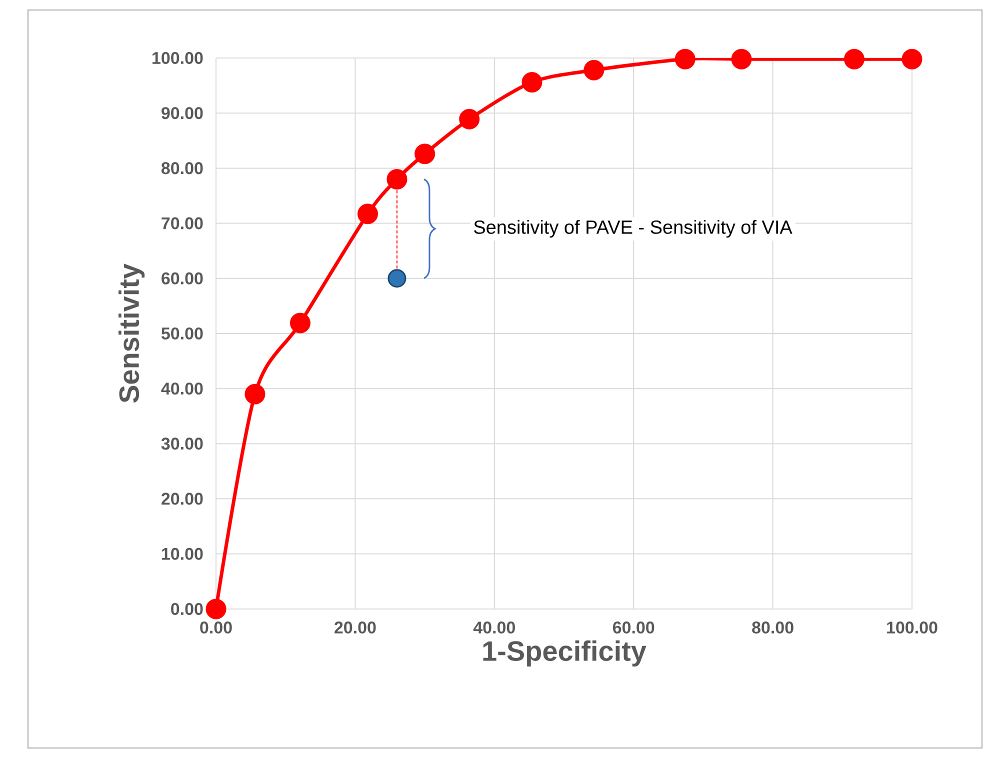  What do you see at coordinates (187, 609) in the screenshot?
I see `y-tick-label: 0.00` at bounding box center [187, 609].